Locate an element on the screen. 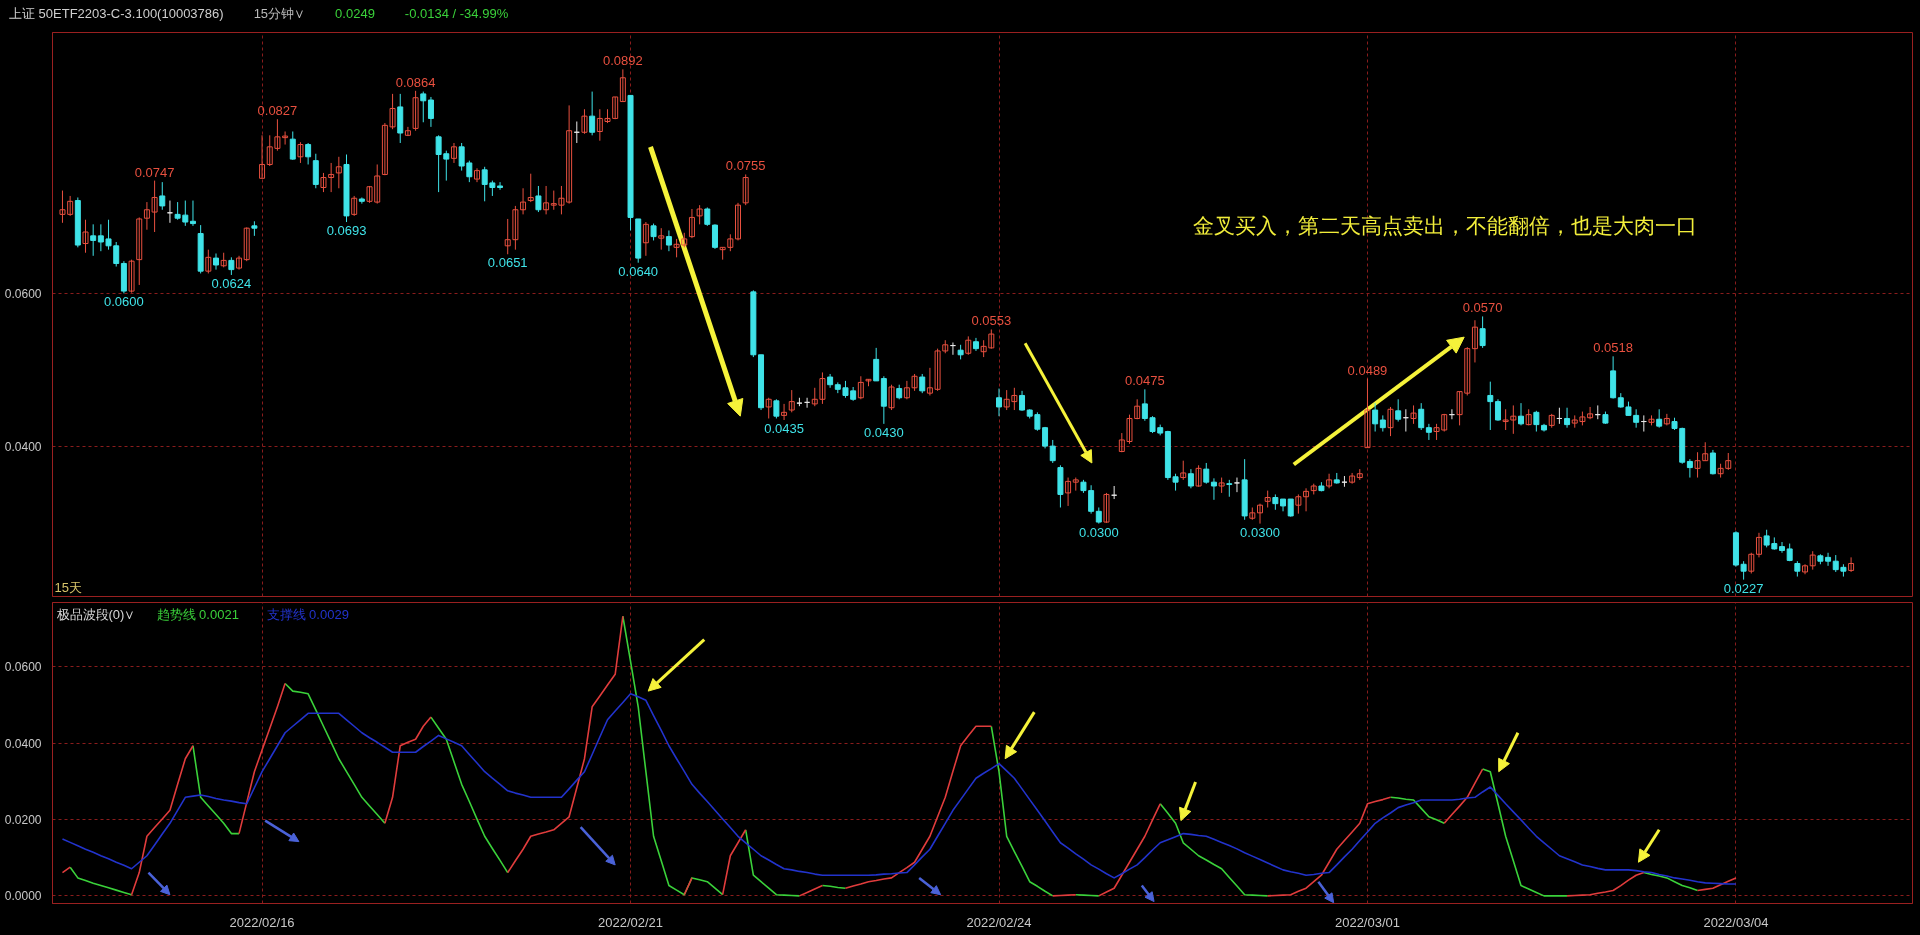  text: -0.0134 / -34.99% is located at coordinates (456, 13).